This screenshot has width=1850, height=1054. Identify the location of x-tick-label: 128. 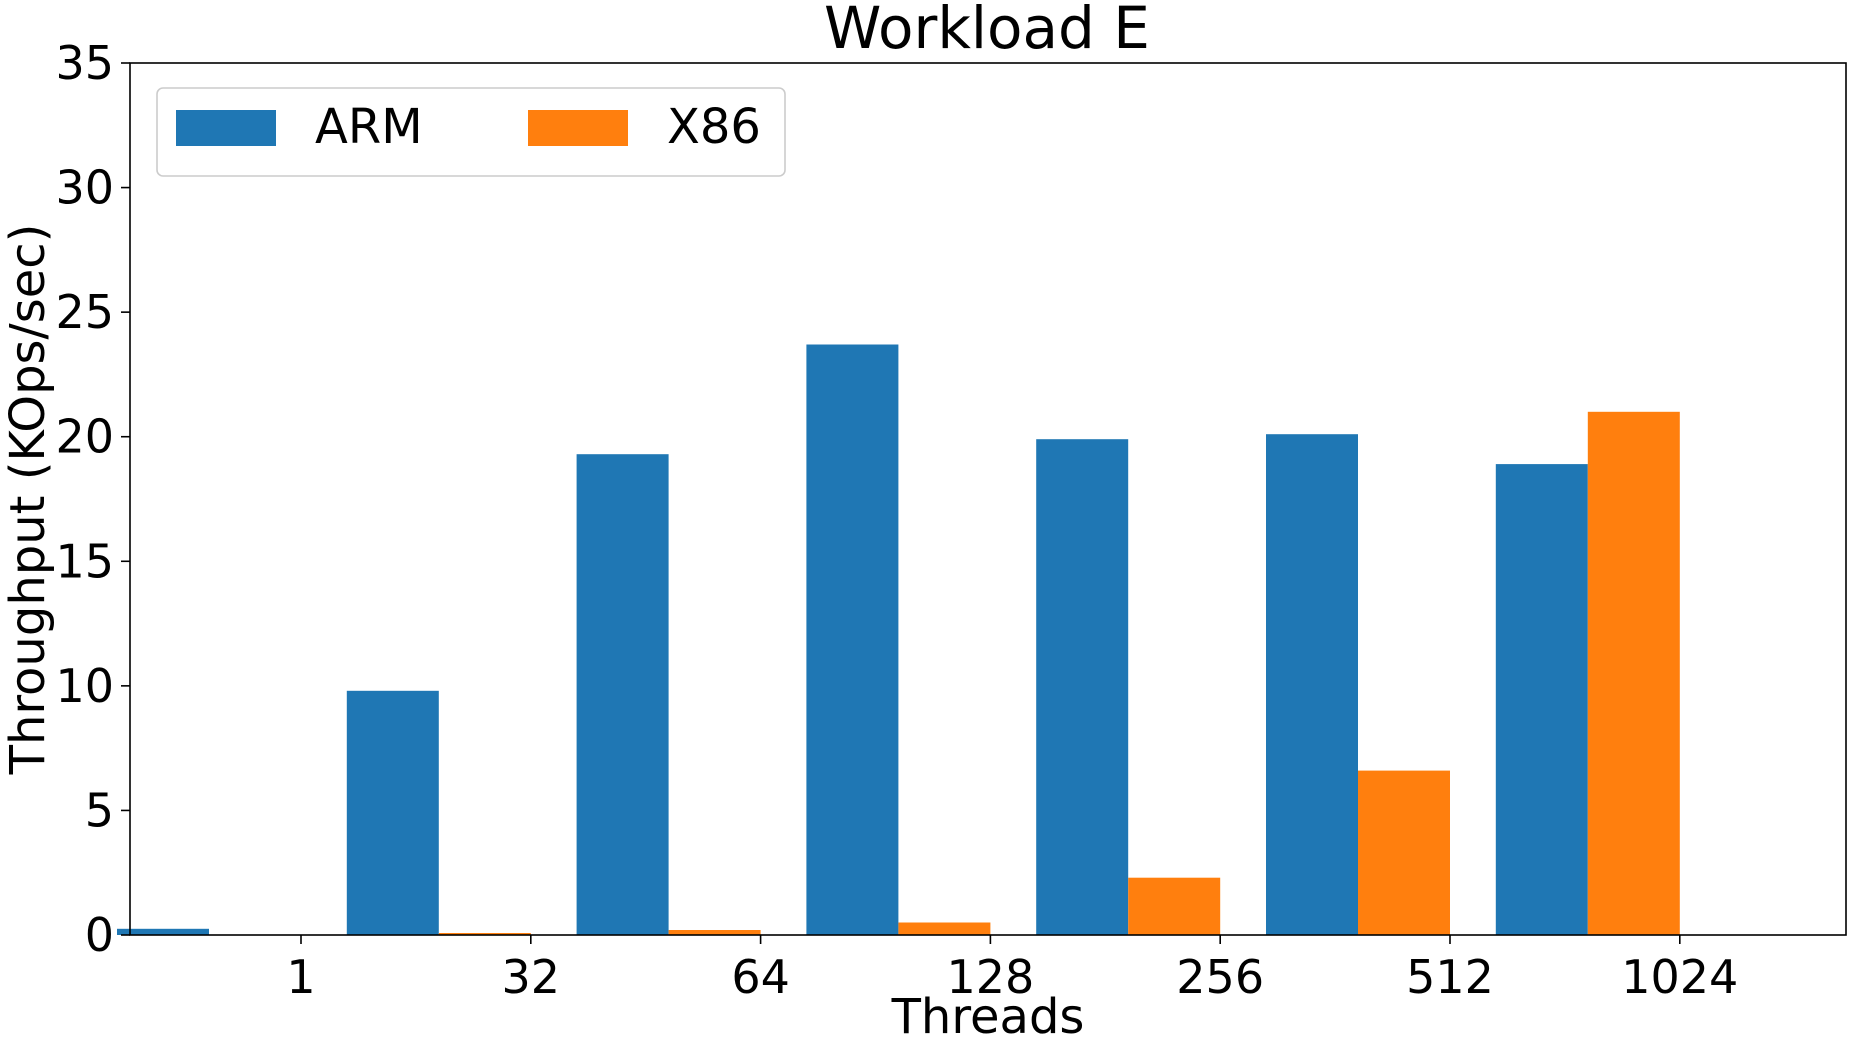
(990, 977).